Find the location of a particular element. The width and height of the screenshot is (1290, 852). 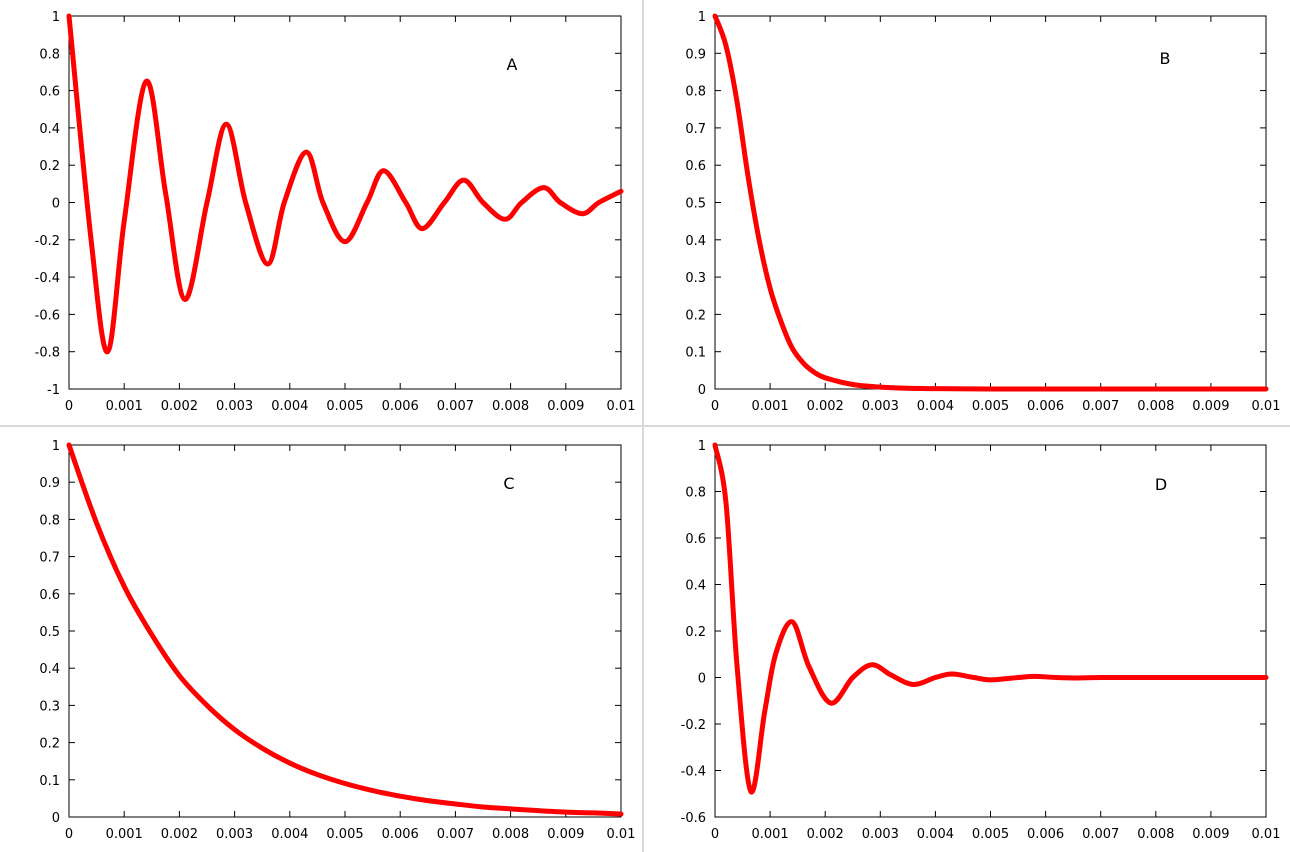

y-tick-label: -0.8 is located at coordinates (47, 353).